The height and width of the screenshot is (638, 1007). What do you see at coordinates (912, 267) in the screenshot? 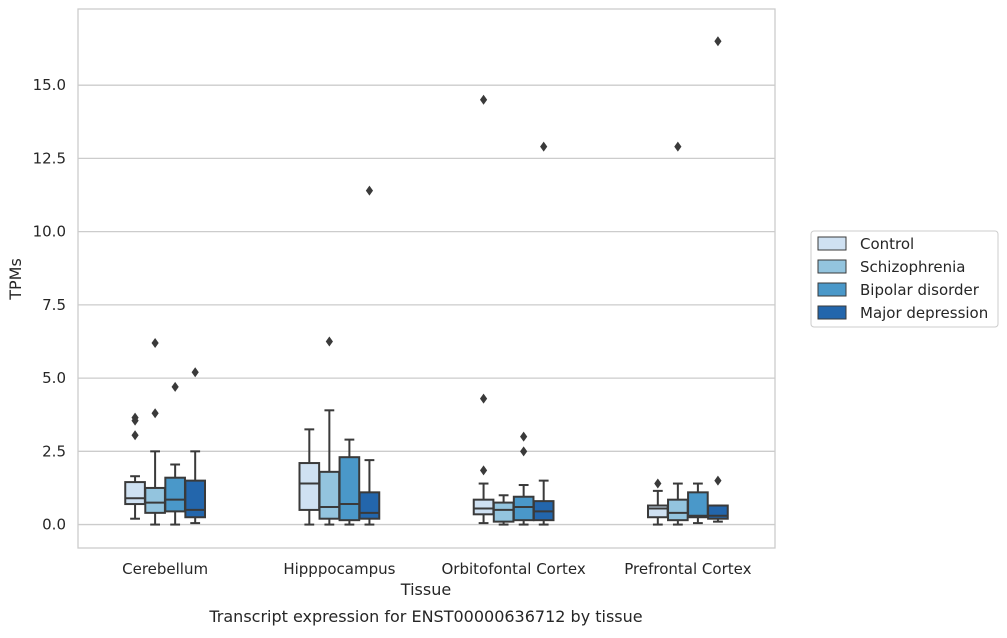
I see `legend-label: Schizophrenia` at bounding box center [912, 267].